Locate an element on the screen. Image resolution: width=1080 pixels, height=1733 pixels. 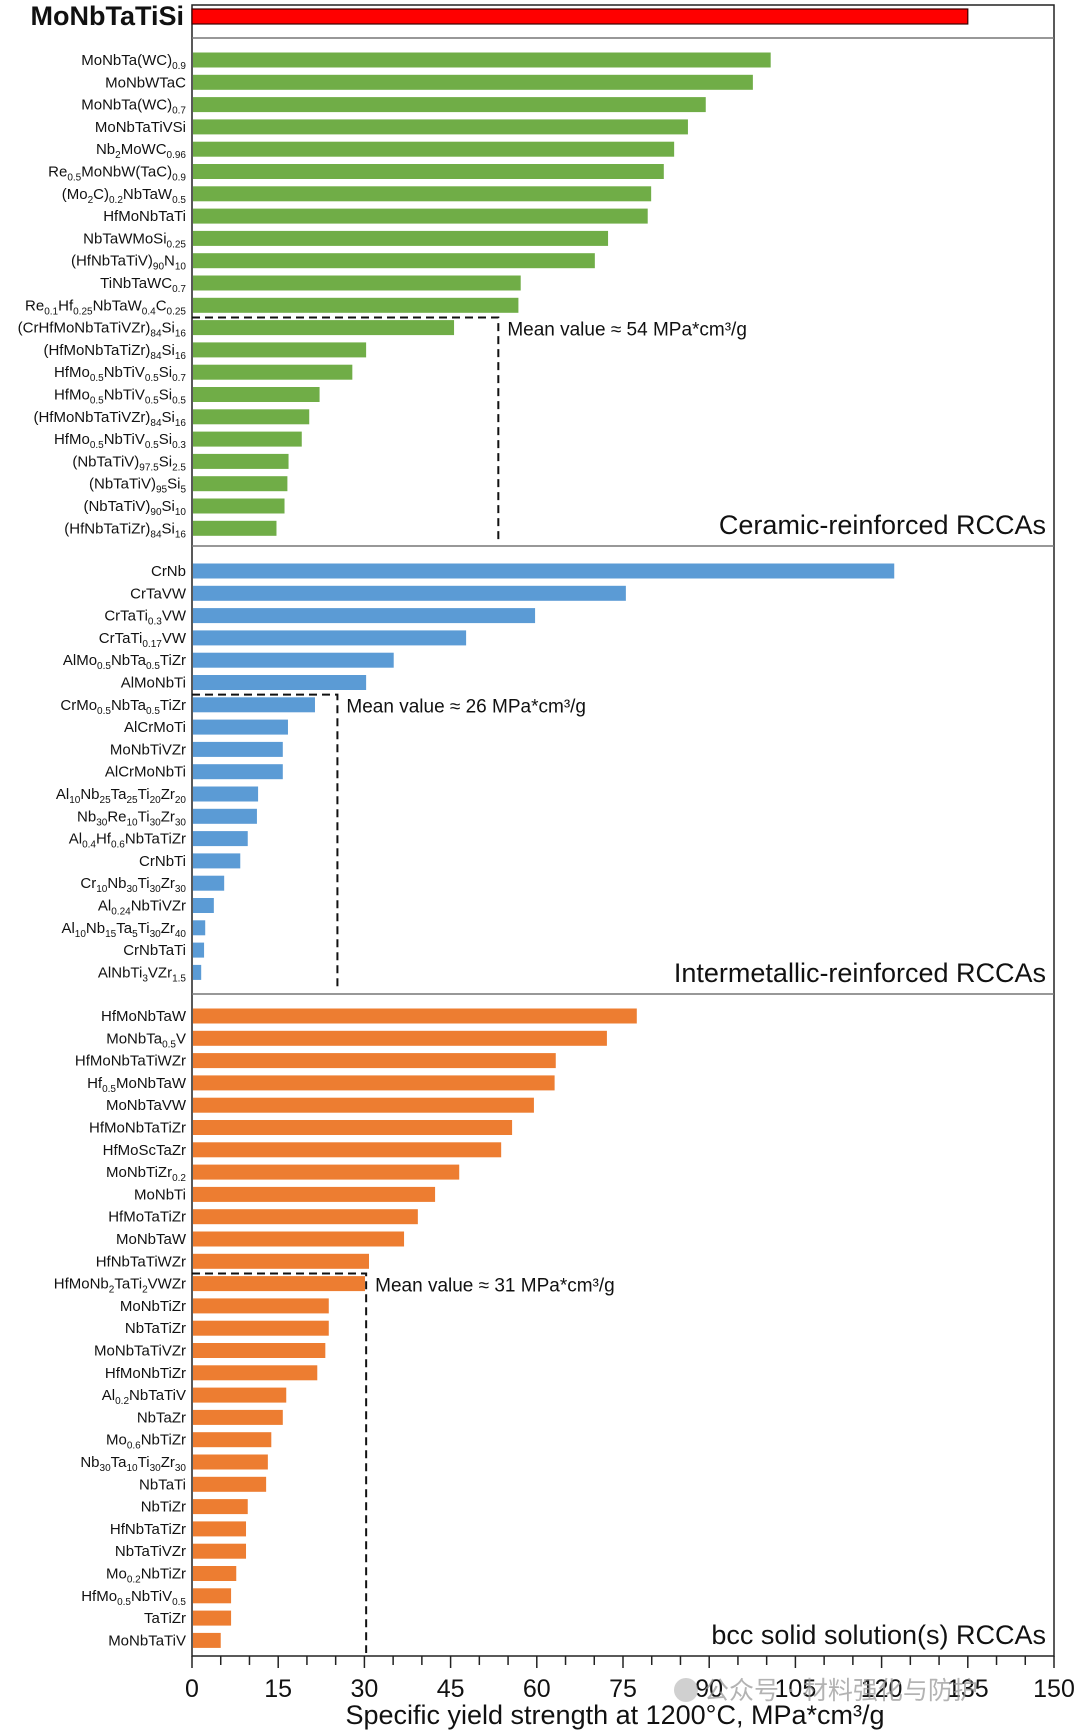
category-label: AlCrMoNbTi is located at coordinates (145, 772).